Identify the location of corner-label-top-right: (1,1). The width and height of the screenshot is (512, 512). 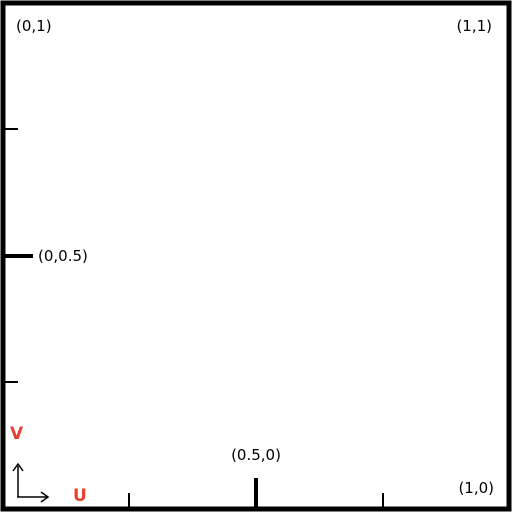
(474, 26).